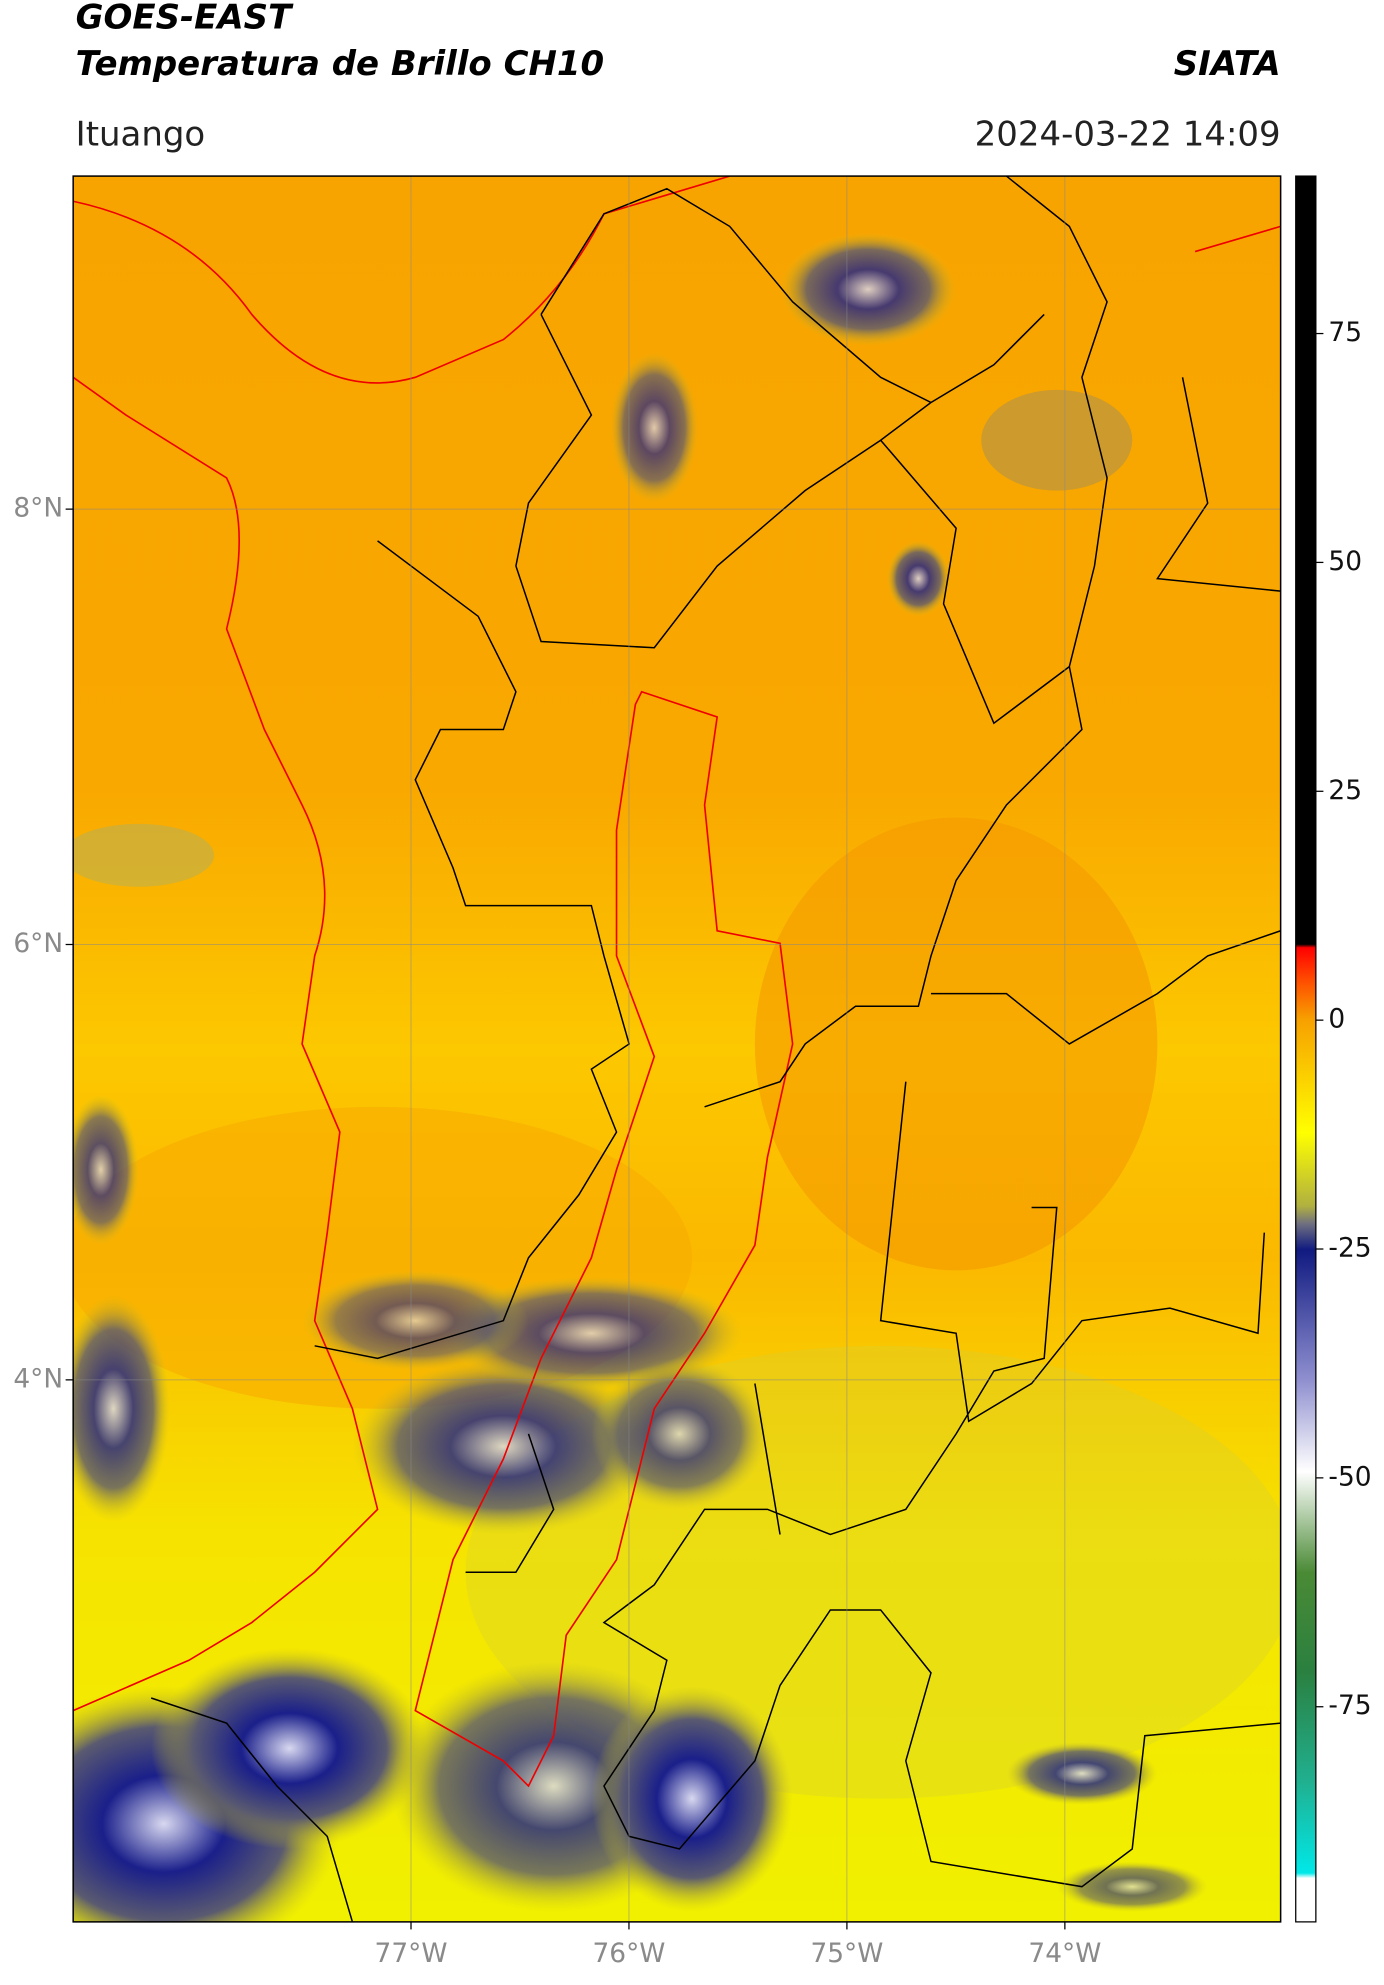 The image size is (1384, 1985). I want to click on colorbar-tick-label: -50, so click(1349, 1476).